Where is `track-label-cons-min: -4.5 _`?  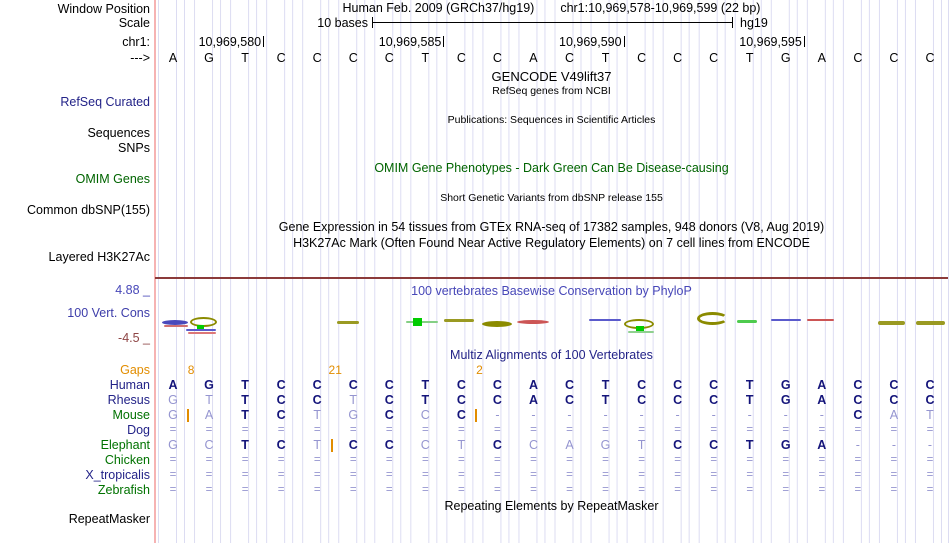 track-label-cons-min: -4.5 _ is located at coordinates (134, 338).